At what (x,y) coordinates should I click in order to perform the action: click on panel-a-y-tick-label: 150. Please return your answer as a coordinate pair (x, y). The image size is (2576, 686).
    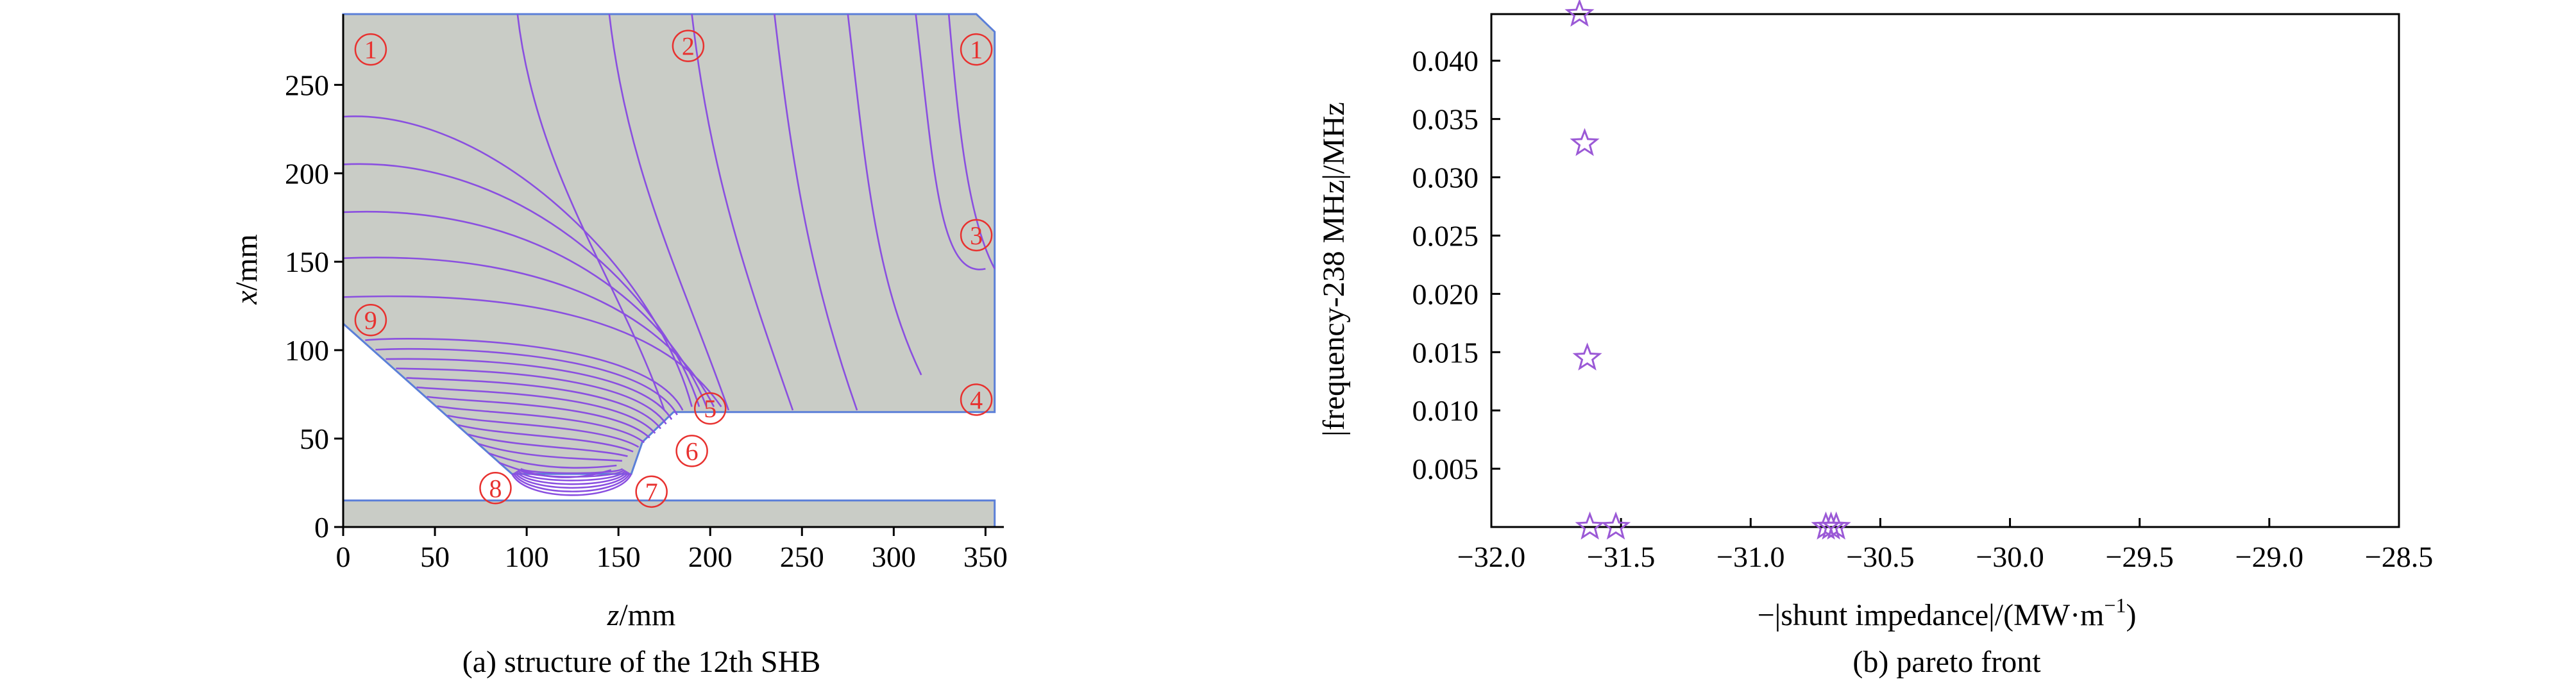
    Looking at the image, I should click on (307, 262).